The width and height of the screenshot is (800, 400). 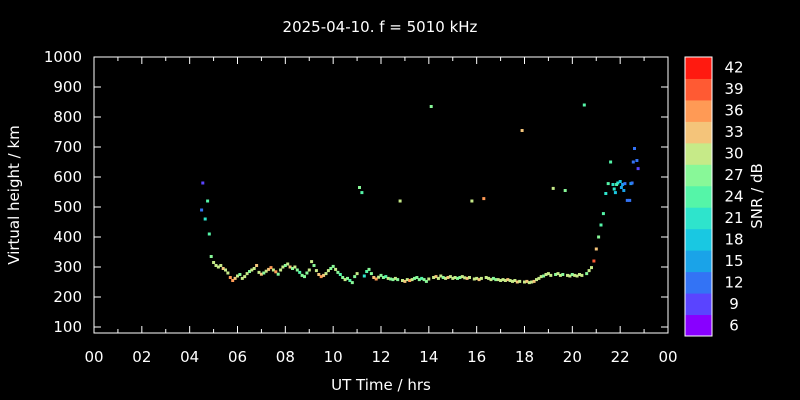 I want to click on x-tick-label: 18, so click(x=524, y=357).